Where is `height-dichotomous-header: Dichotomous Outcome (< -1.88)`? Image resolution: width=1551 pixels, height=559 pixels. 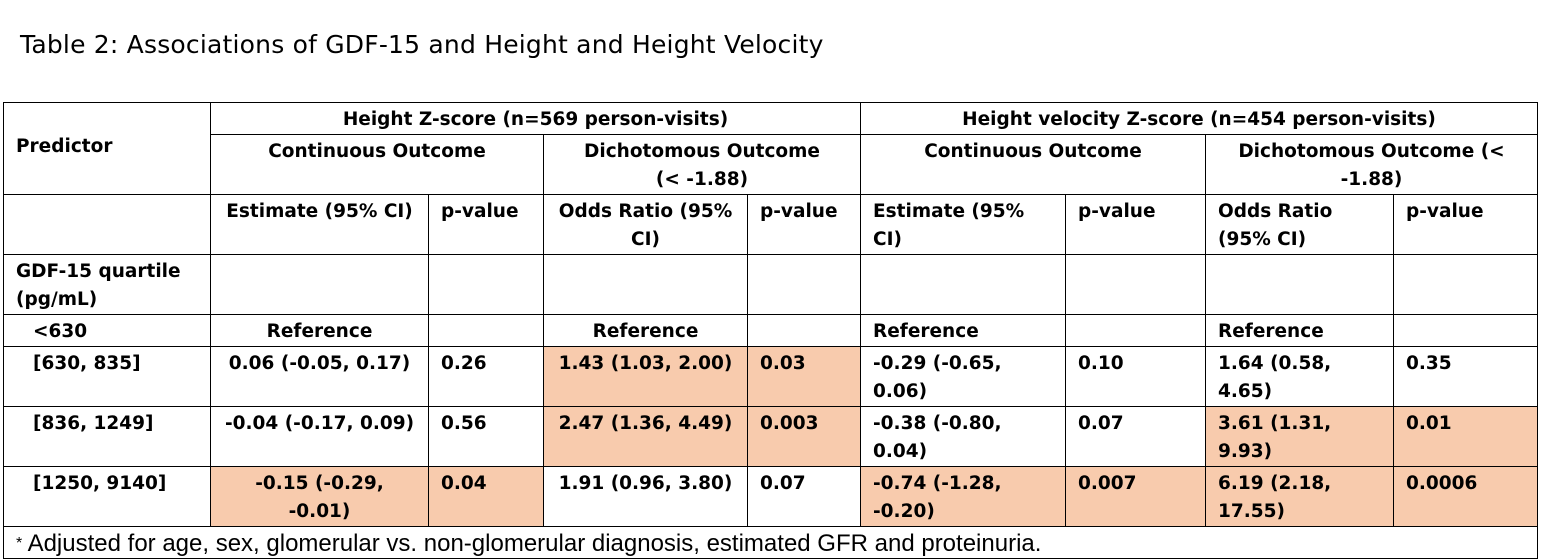 height-dichotomous-header: Dichotomous Outcome (< -1.88) is located at coordinates (702, 164).